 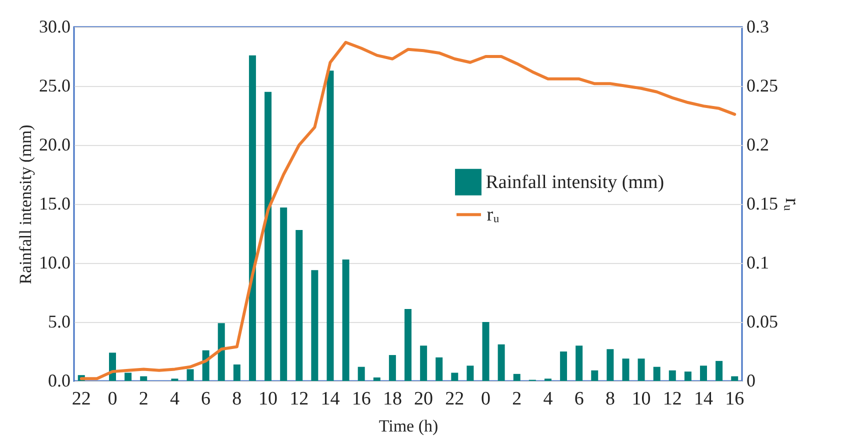 What do you see at coordinates (424, 399) in the screenshot?
I see `x-tick-label: 20` at bounding box center [424, 399].